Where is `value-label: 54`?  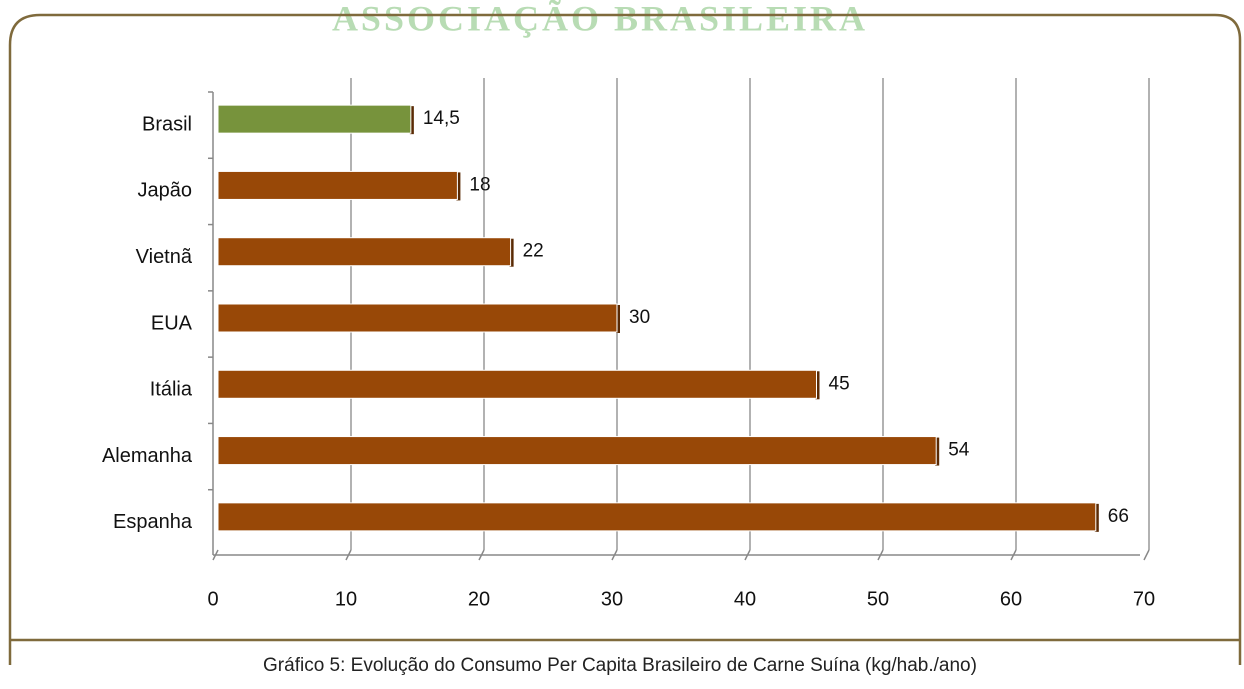
value-label: 54 is located at coordinates (959, 450).